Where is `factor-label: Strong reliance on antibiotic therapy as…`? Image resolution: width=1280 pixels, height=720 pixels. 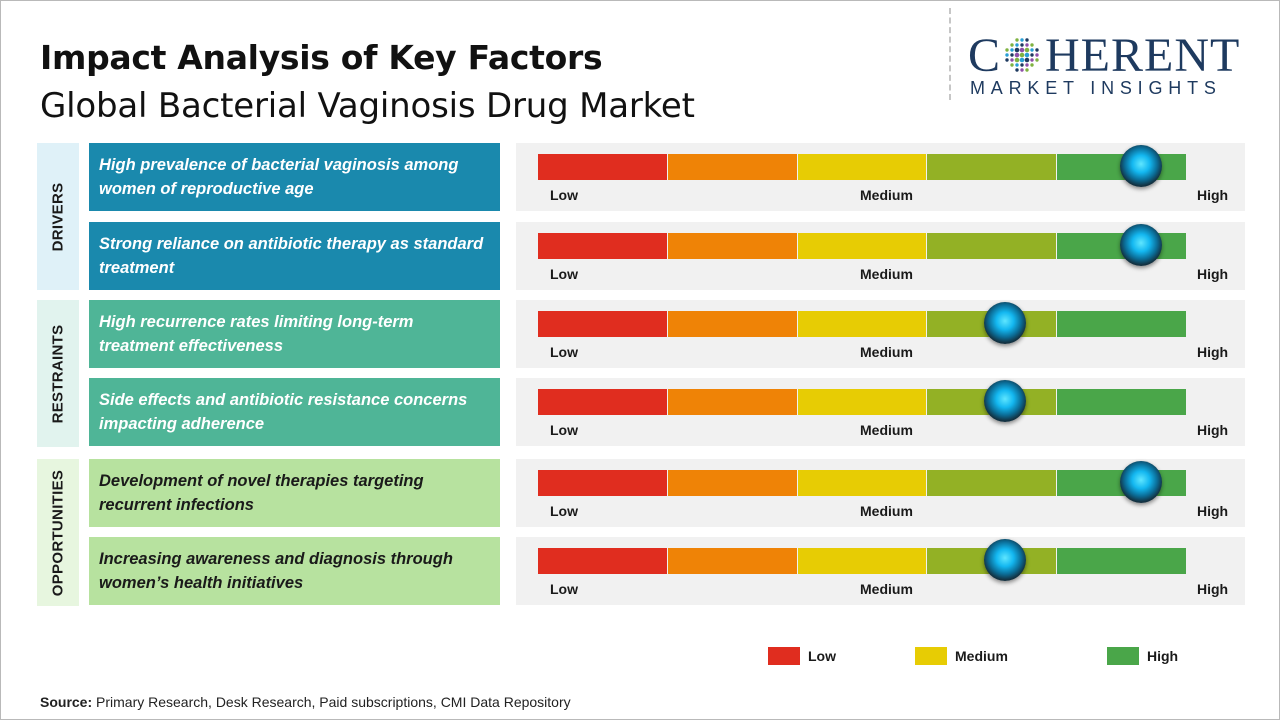 factor-label: Strong reliance on antibiotic therapy as… is located at coordinates (294, 256).